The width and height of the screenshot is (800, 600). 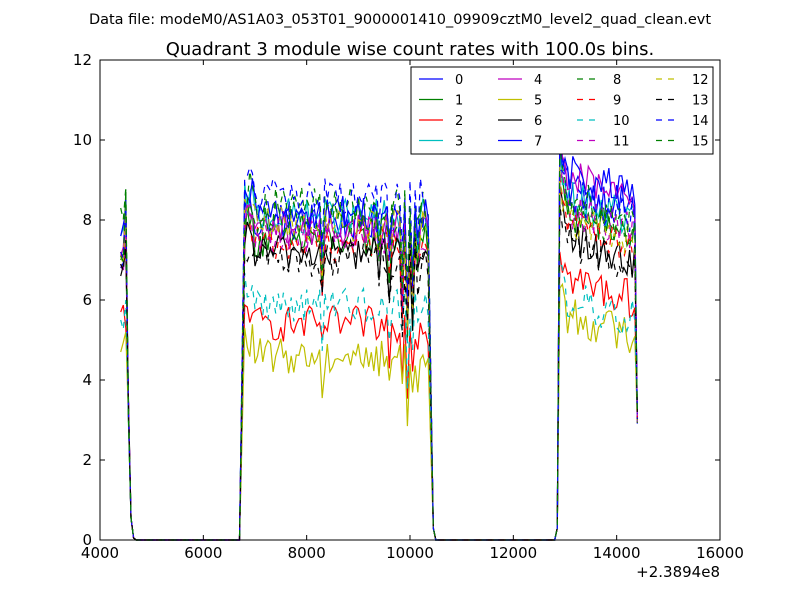 What do you see at coordinates (617, 553) in the screenshot?
I see `x-tick-label: 14000` at bounding box center [617, 553].